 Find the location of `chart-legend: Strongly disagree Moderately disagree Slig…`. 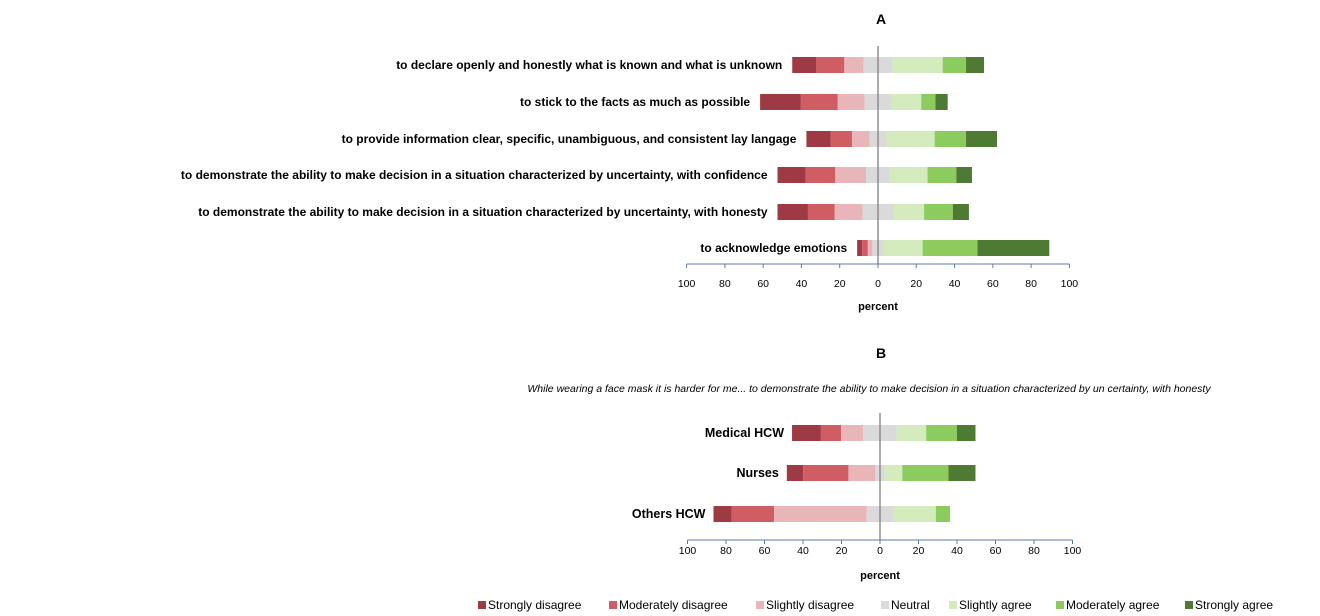

chart-legend: Strongly disagree Moderately disagree Slig… is located at coordinates (875, 605).